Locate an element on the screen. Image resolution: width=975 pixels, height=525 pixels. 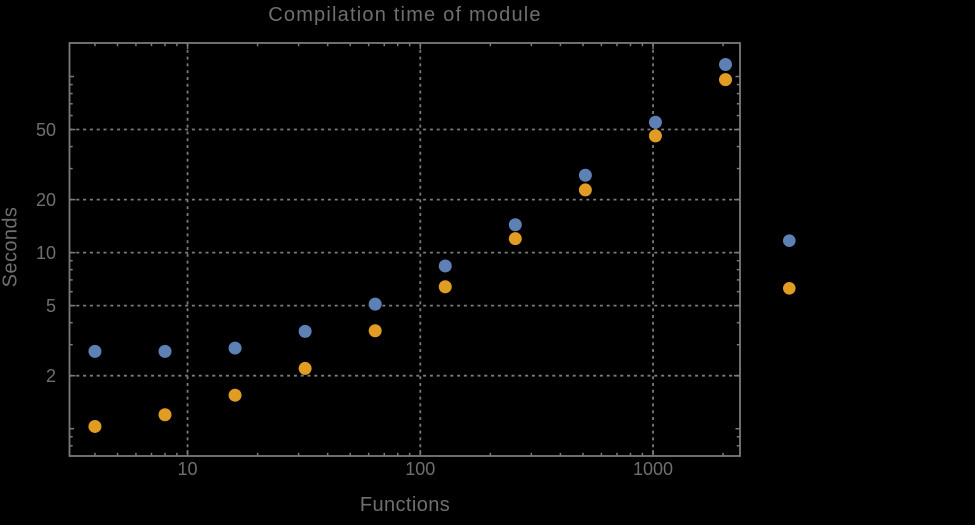
y-tick-label: 20 is located at coordinates (46, 200).